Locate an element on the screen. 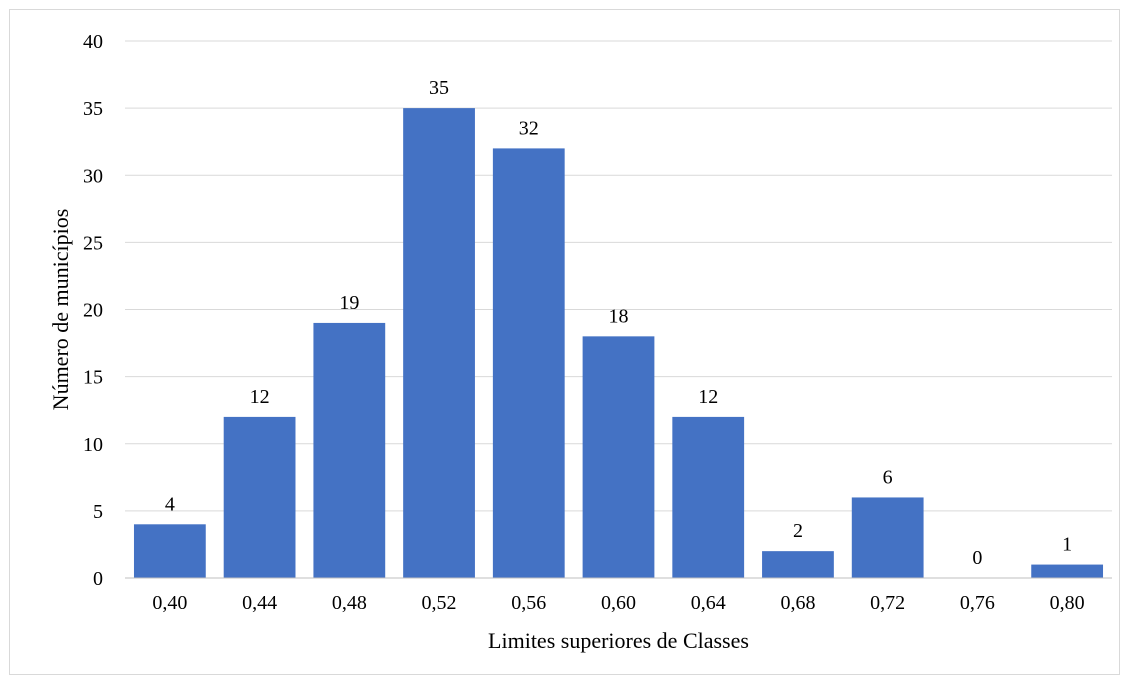 This screenshot has width=1130, height=684. y-tick-label: 20 is located at coordinates (93, 311).